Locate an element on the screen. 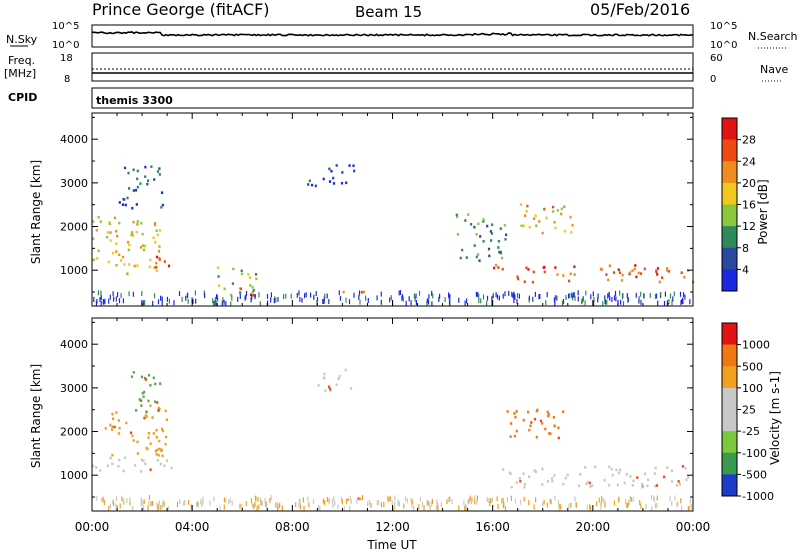 The height and width of the screenshot is (554, 800). y-tick-label: 1000 is located at coordinates (74, 475).